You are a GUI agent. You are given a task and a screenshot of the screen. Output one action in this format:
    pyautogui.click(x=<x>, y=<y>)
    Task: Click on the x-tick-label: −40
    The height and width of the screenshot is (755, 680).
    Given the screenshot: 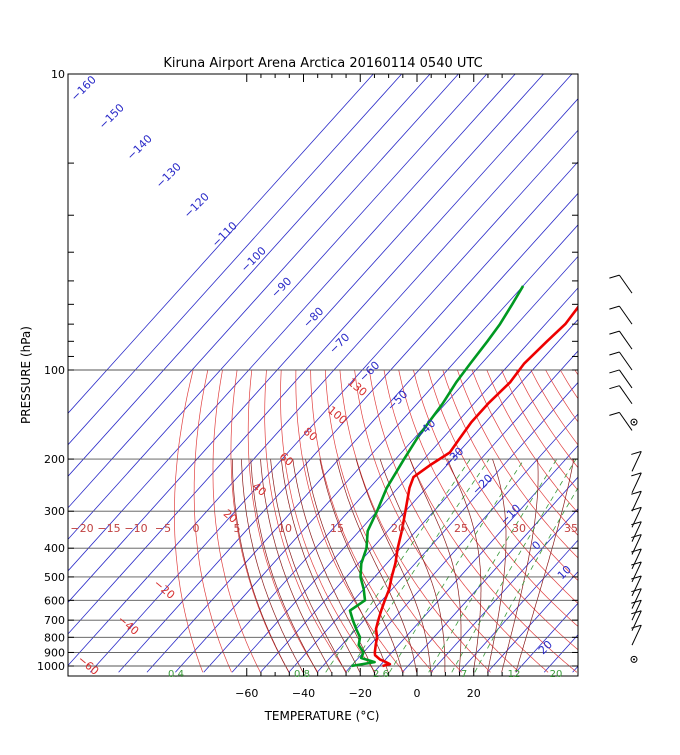 What is the action you would take?
    pyautogui.click(x=303, y=693)
    